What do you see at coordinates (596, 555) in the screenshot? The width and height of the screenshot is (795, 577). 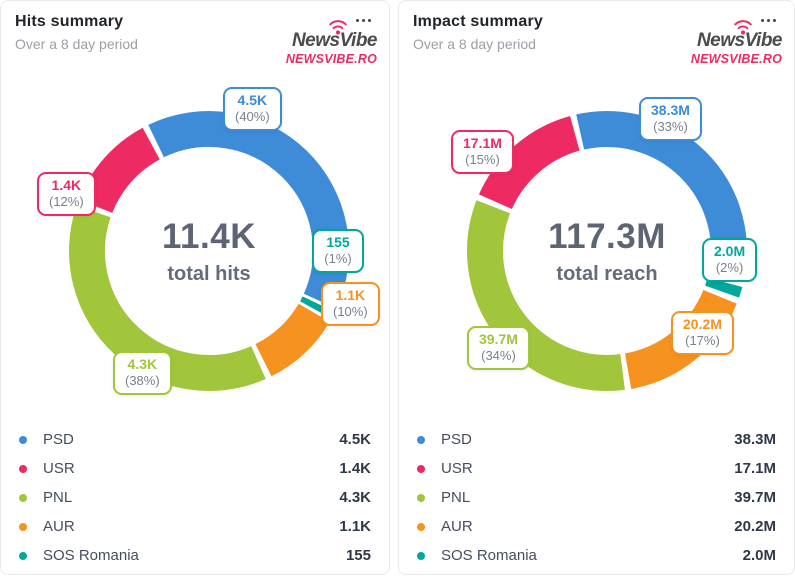 I see `legend-row-sos-romania: SOS Romania 2.0M` at bounding box center [596, 555].